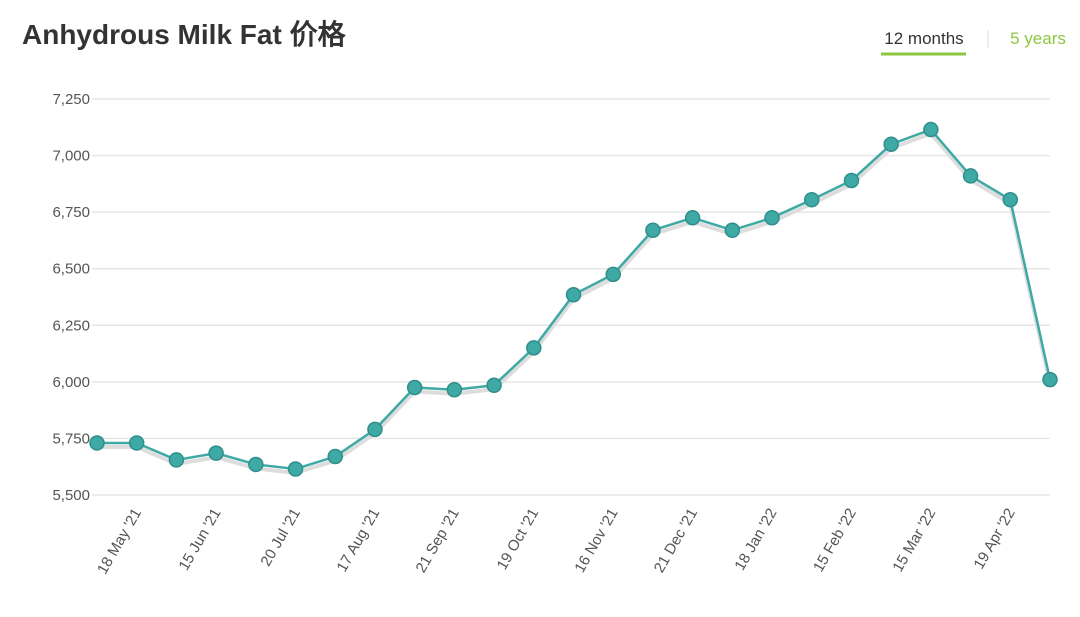 This screenshot has width=1080, height=617. I want to click on x-tick-label: 15 Mar '22, so click(914, 540).